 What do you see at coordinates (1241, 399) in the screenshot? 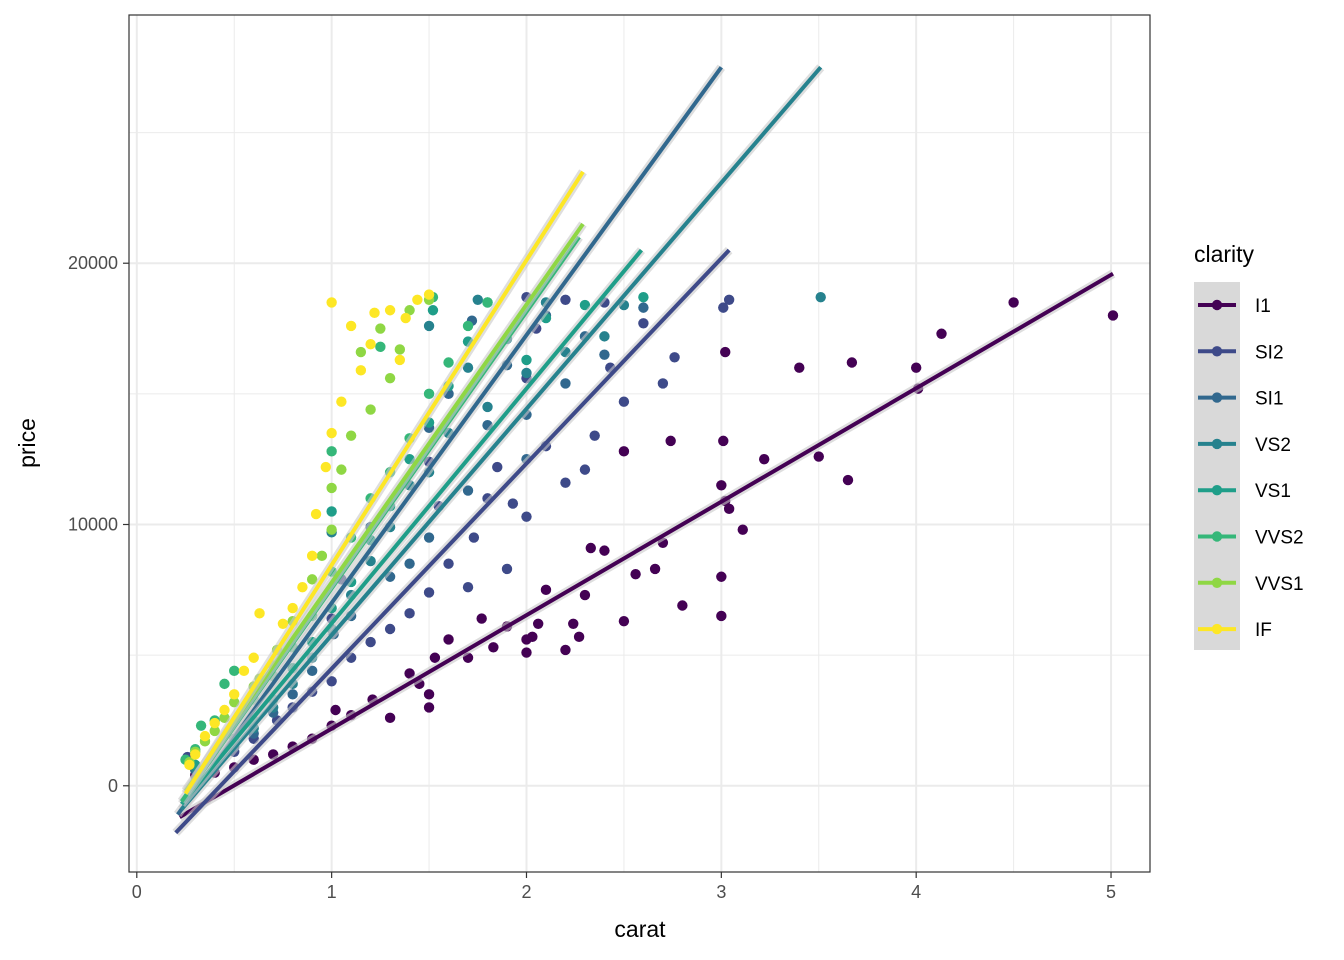
I see `legend-item-SI1: SI1` at bounding box center [1241, 399].